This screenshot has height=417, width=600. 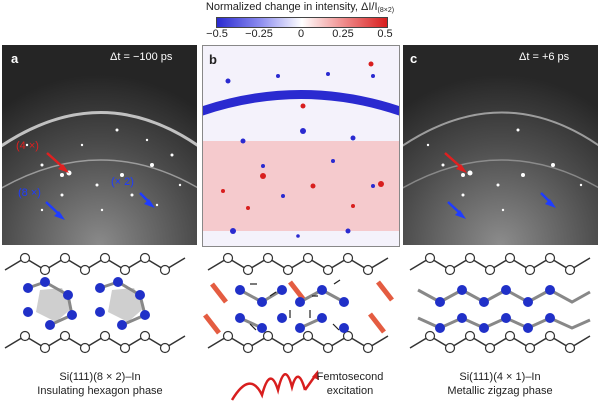 What do you see at coordinates (95, 303) in the screenshot?
I see `hexagon-phase-structure` at bounding box center [95, 303].